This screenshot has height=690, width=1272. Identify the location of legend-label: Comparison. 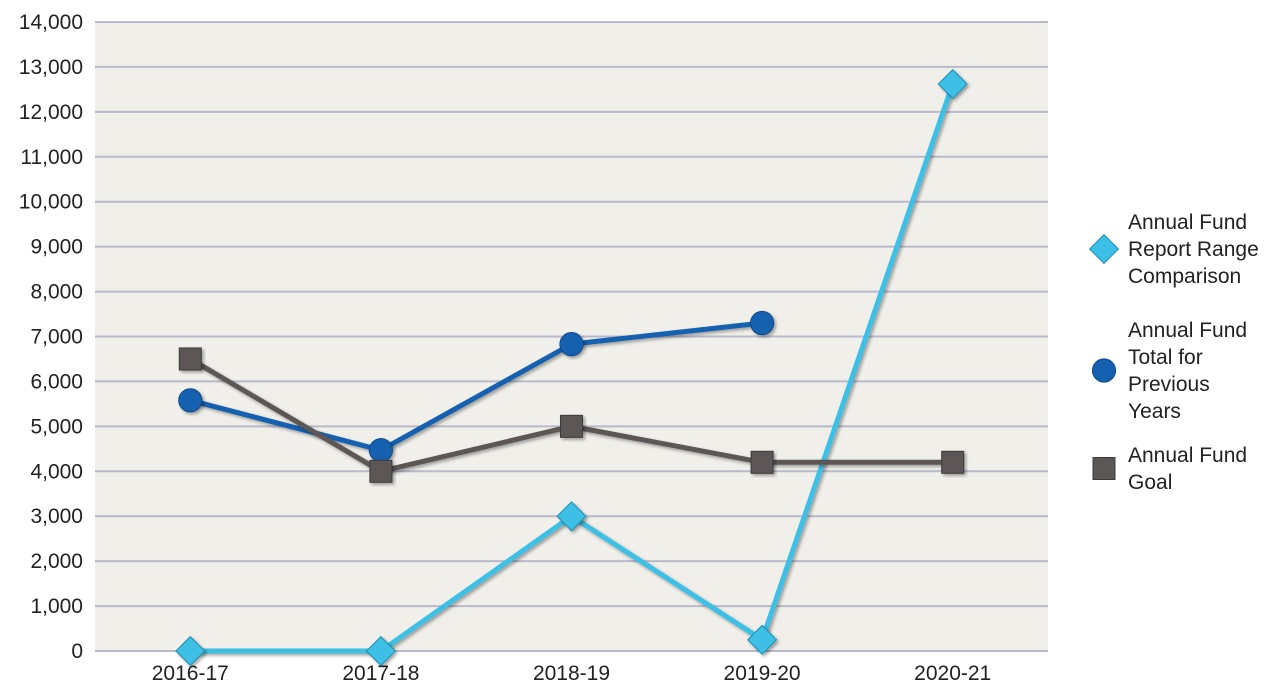
(1184, 276).